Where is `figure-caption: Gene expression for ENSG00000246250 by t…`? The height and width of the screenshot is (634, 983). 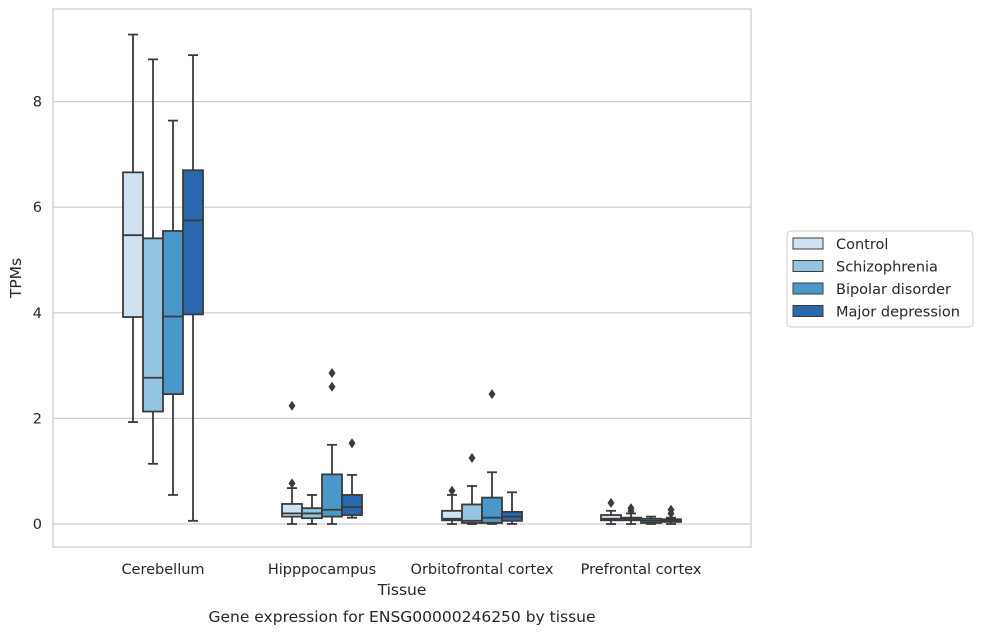 figure-caption: Gene expression for ENSG00000246250 by t… is located at coordinates (401, 617).